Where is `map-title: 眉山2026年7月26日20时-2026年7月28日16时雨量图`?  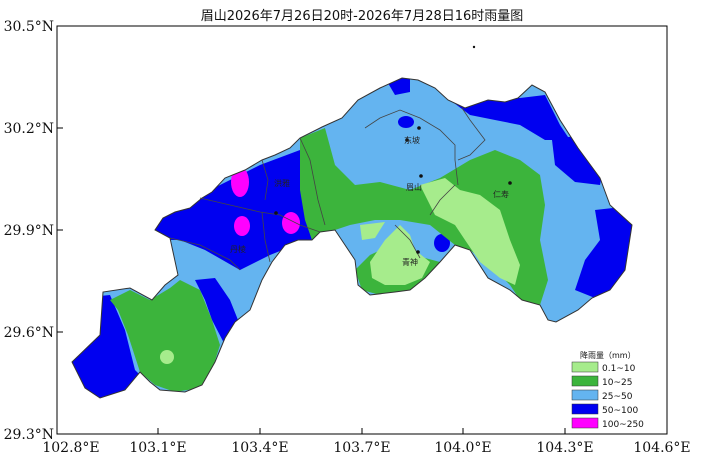
map-title: 眉山2026年7月26日20时-2026年7月28日16时雨量图 is located at coordinates (362, 16).